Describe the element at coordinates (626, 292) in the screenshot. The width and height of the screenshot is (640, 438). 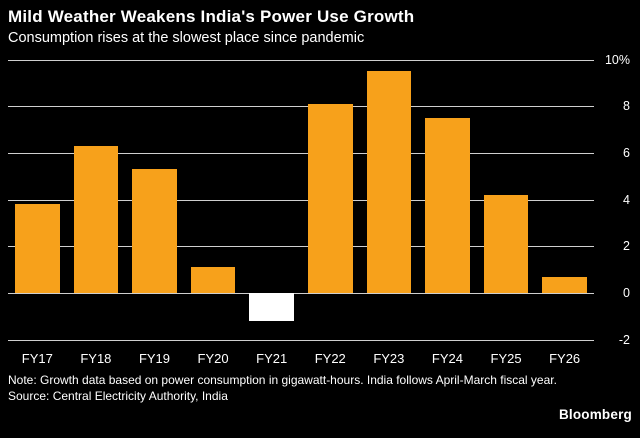
I see `y-axis-tick-label: 0` at that location.